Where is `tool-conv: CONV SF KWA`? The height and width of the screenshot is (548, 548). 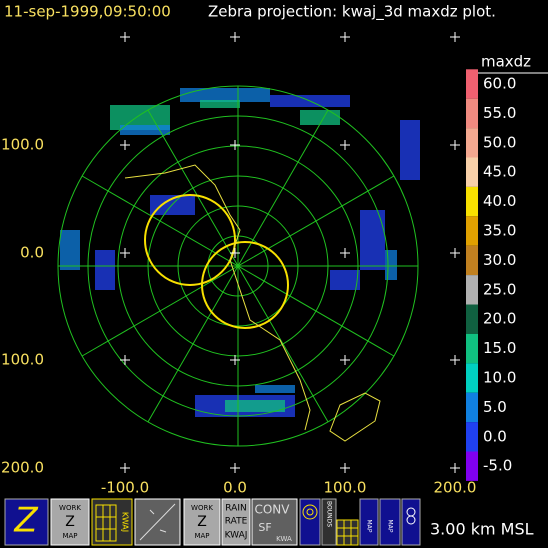 tool-conv: CONV SF KWA is located at coordinates (274, 522).